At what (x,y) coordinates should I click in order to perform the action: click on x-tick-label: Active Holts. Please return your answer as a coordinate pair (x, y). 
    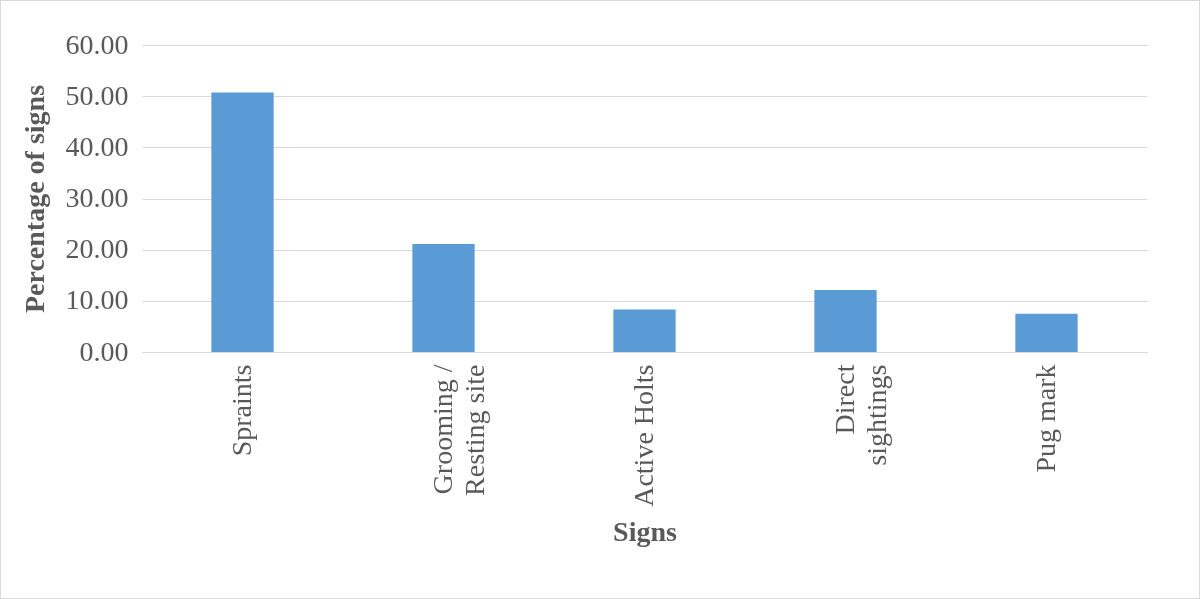
    Looking at the image, I should click on (643, 435).